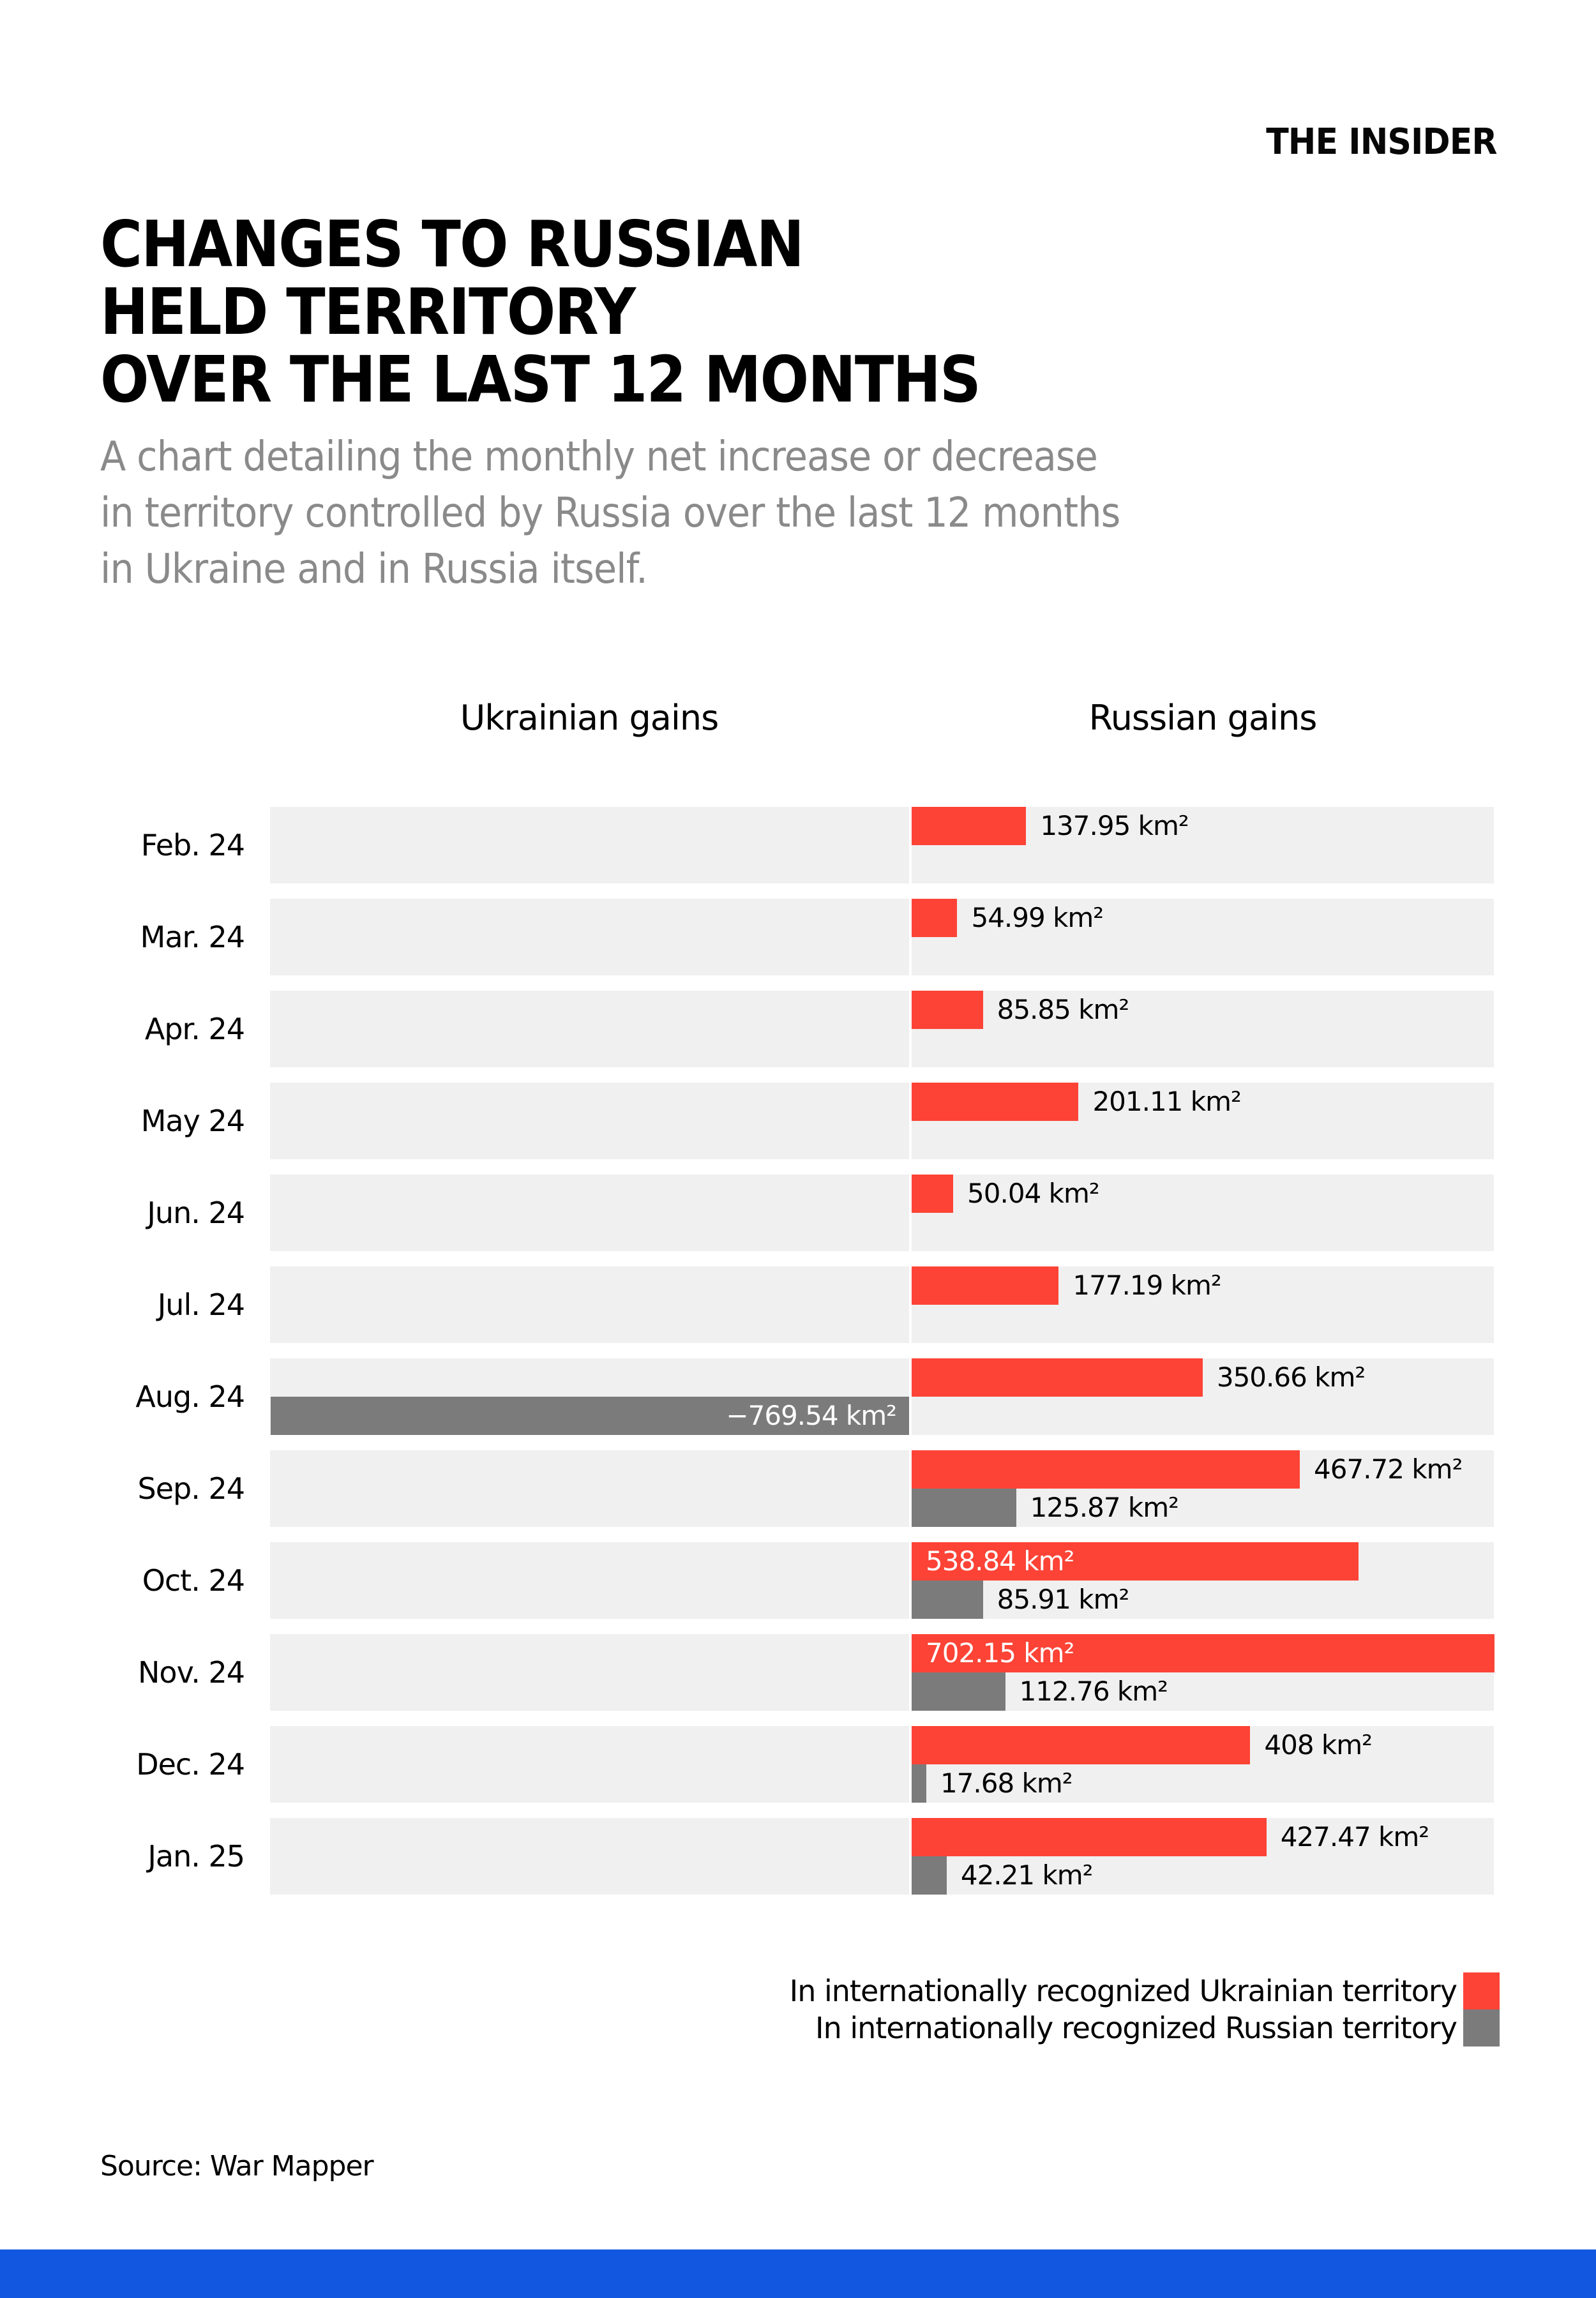  What do you see at coordinates (194, 1029) in the screenshot?
I see `month-label: Apr. 24` at bounding box center [194, 1029].